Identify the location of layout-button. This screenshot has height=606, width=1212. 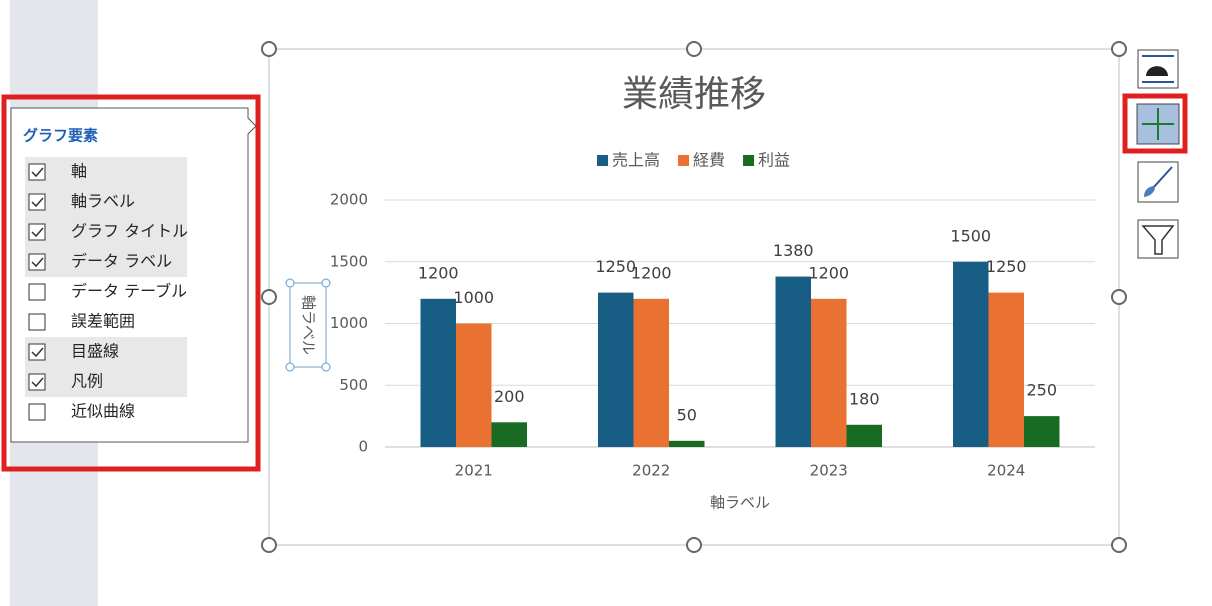
(1158, 69).